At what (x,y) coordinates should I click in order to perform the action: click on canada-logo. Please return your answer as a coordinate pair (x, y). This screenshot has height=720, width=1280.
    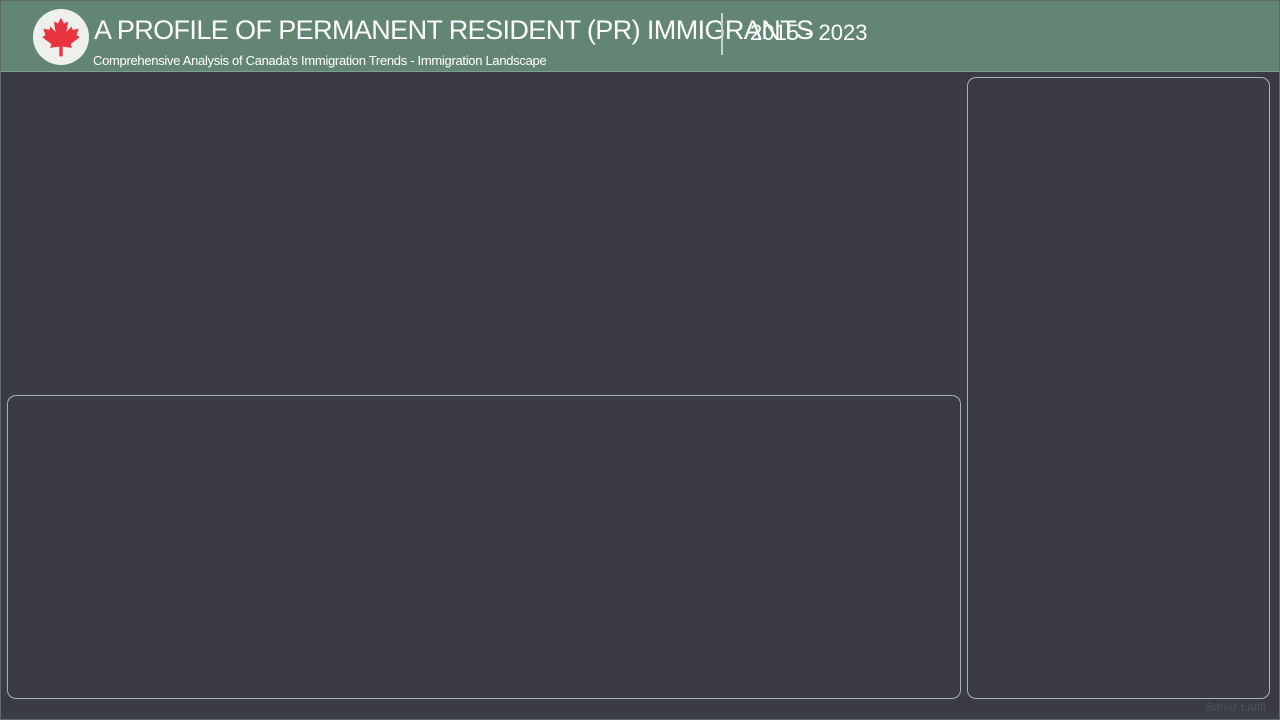
    Looking at the image, I should click on (61, 37).